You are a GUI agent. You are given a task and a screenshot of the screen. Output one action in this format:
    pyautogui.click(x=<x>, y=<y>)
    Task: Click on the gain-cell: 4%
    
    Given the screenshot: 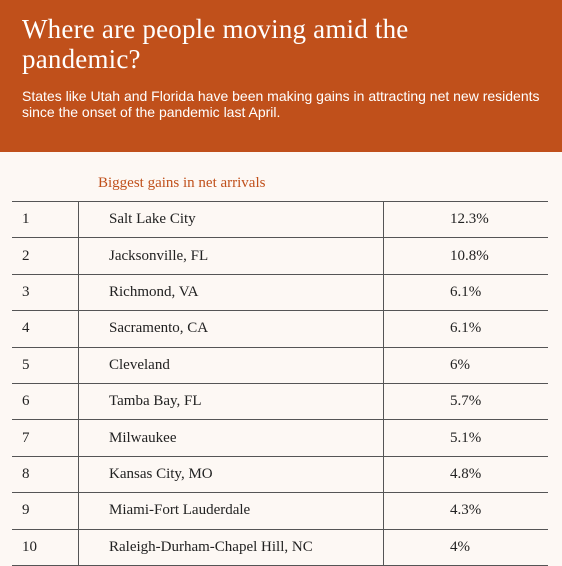 What is the action you would take?
    pyautogui.click(x=465, y=547)
    